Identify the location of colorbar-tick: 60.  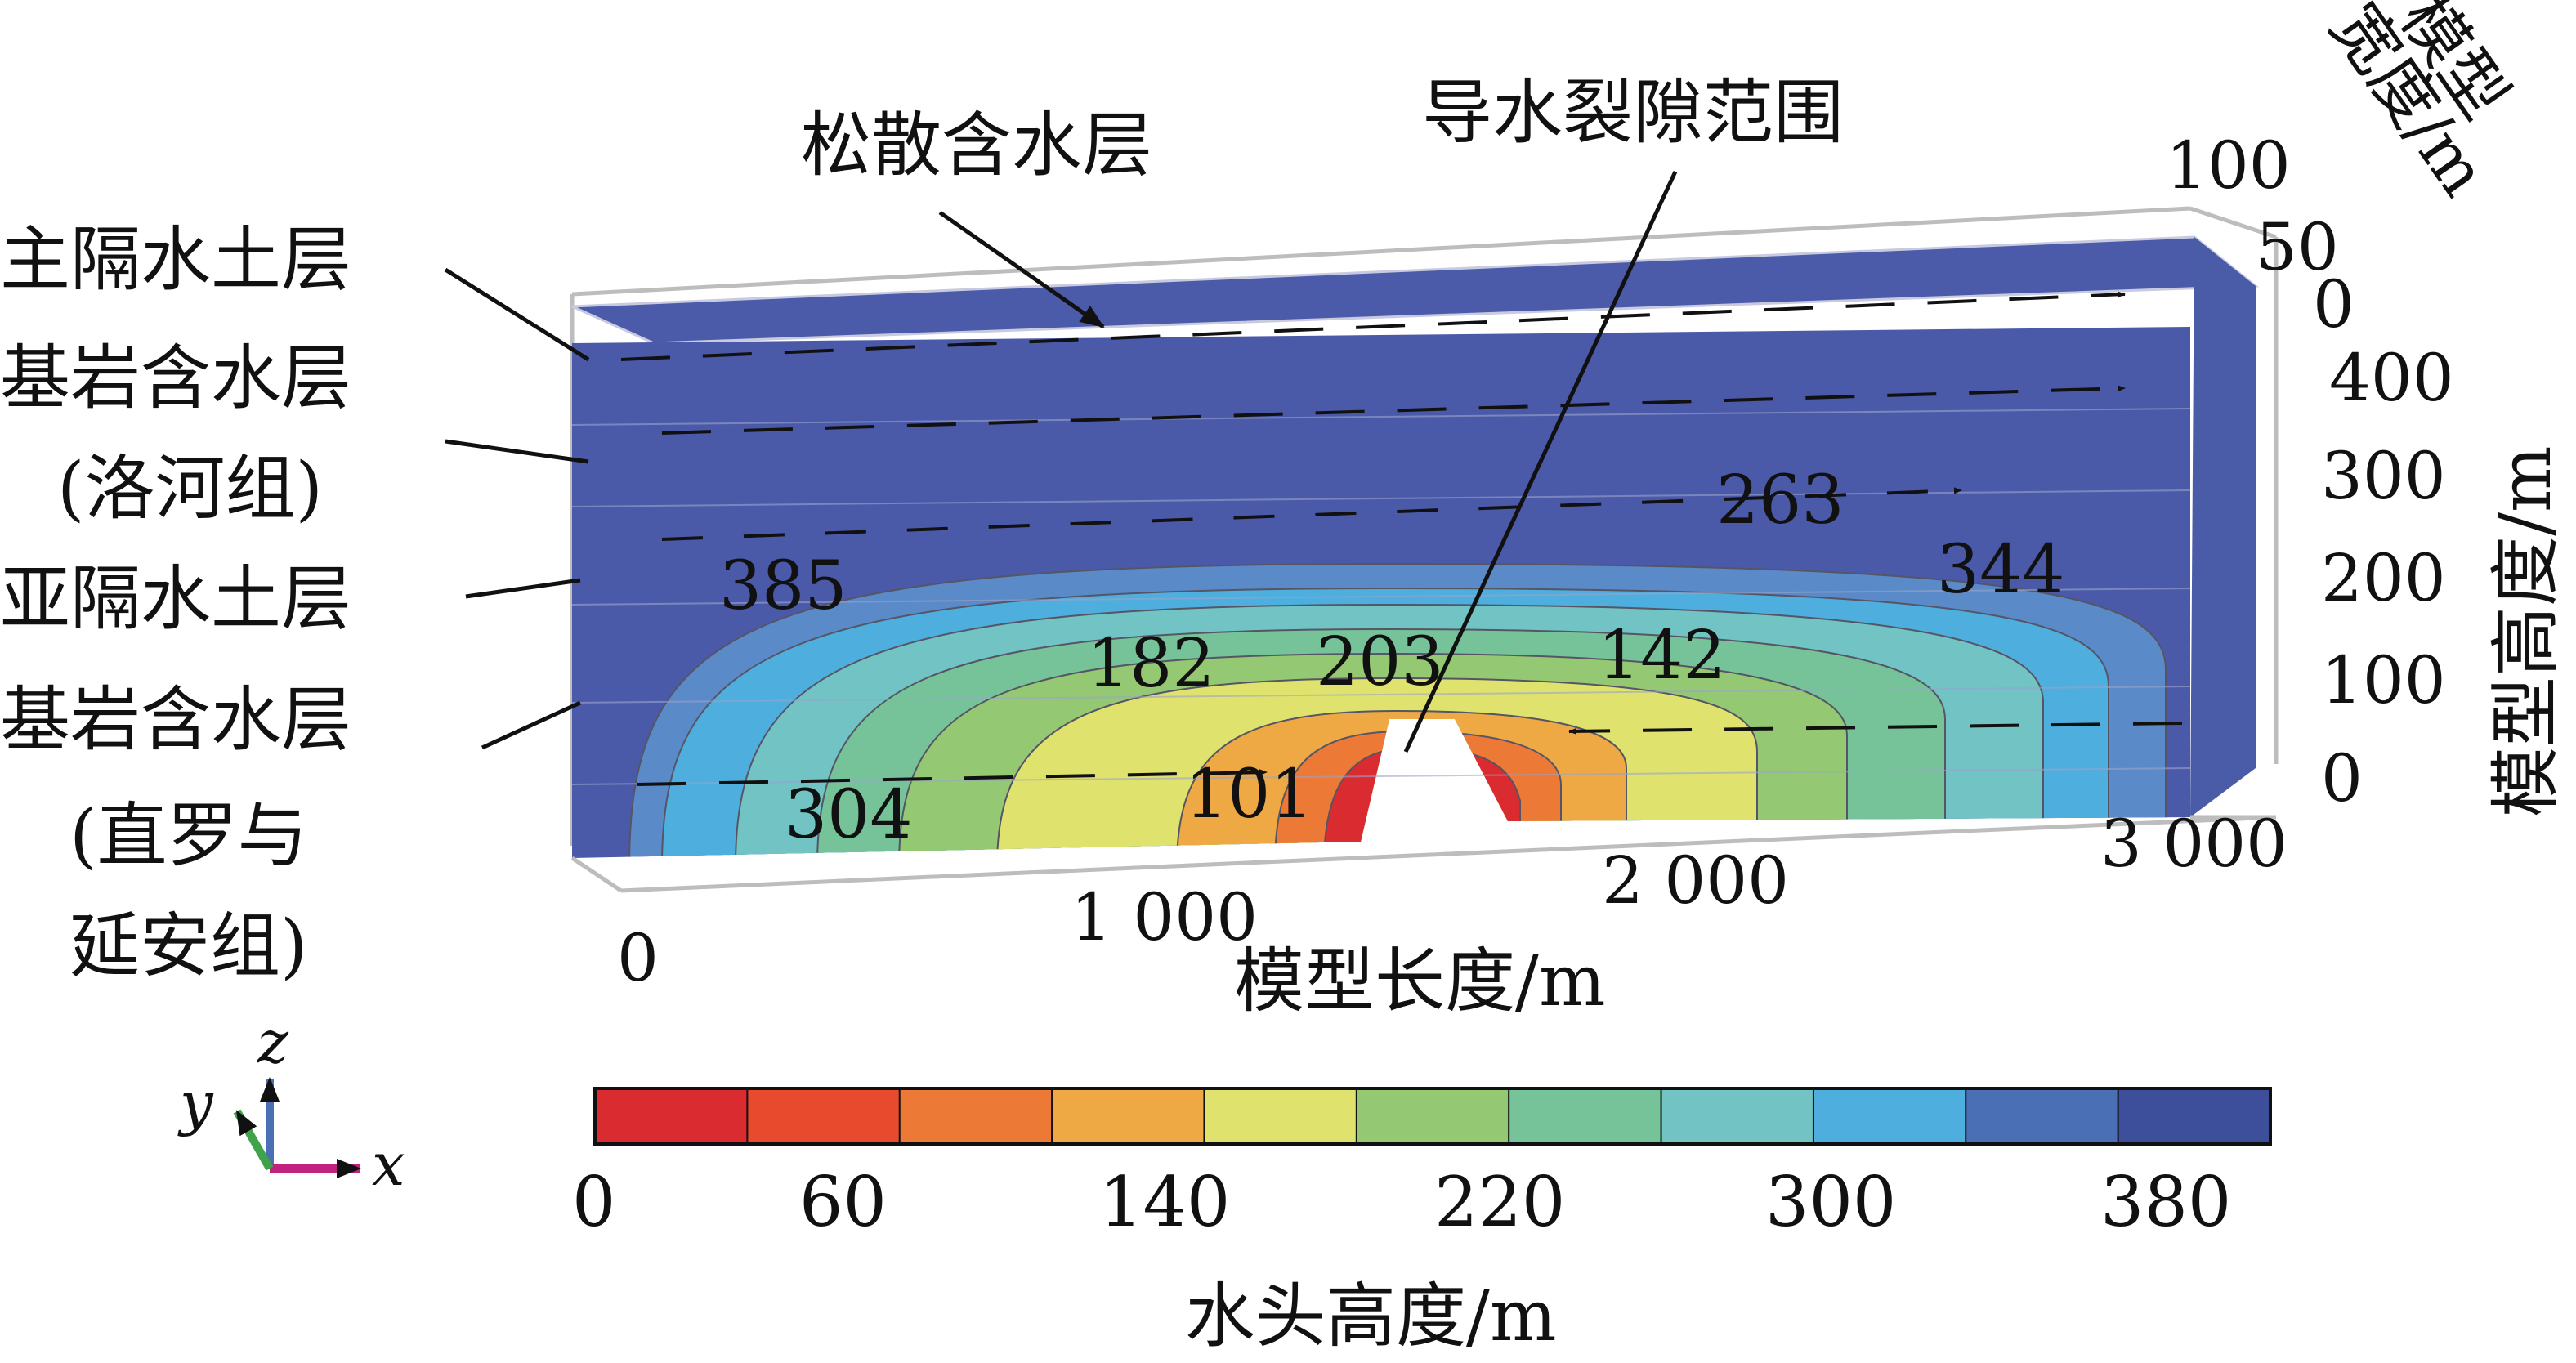
(843, 1202).